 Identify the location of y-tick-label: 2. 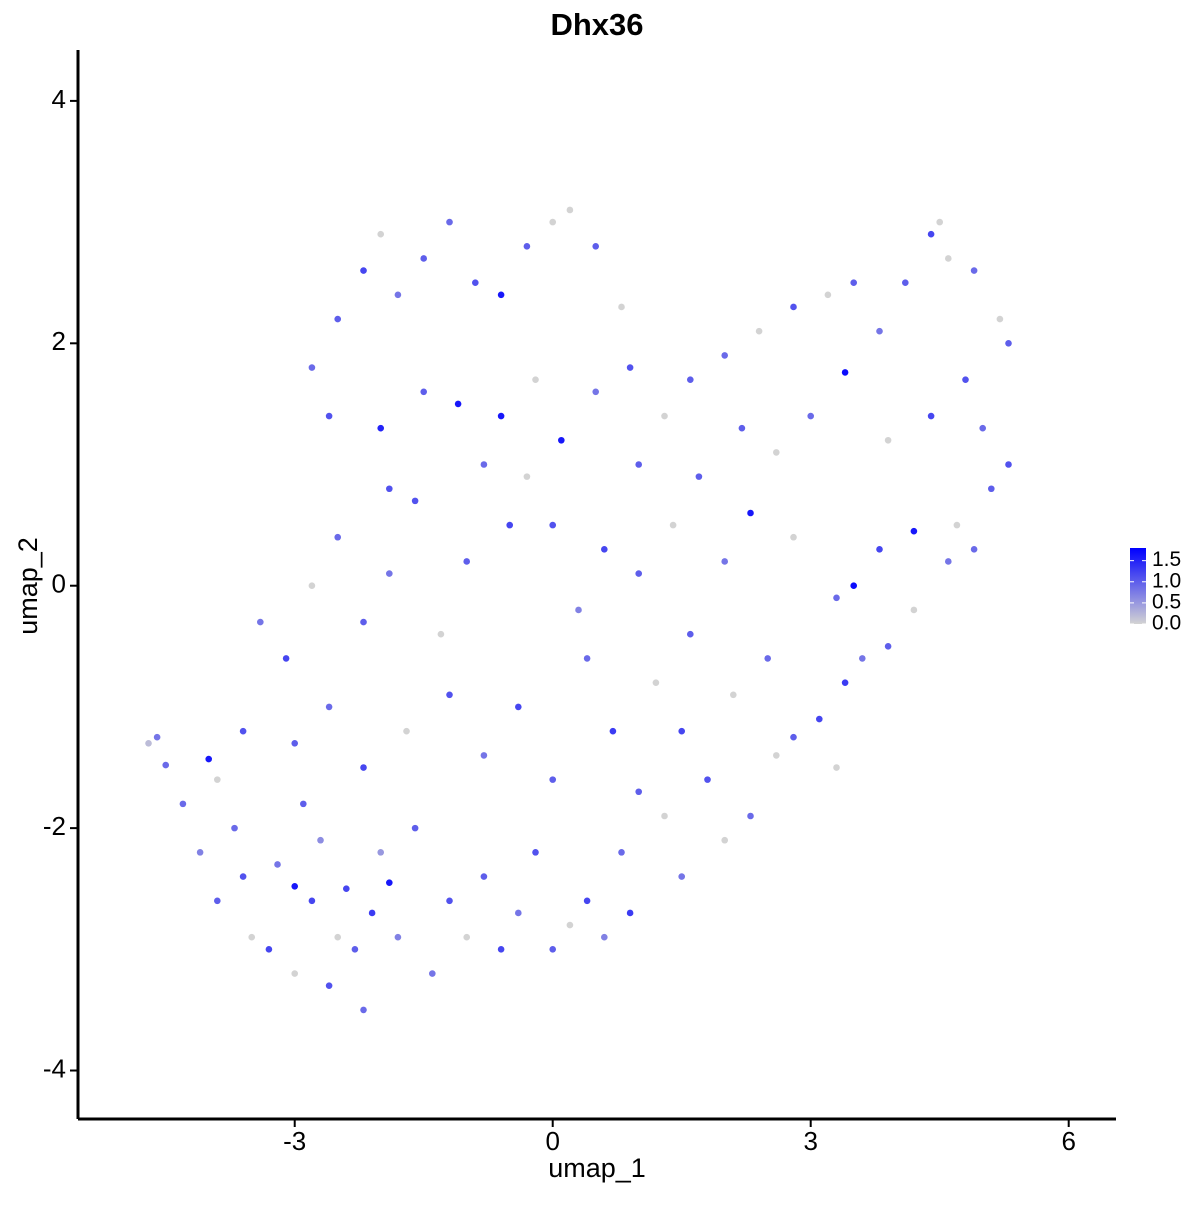
(59, 341).